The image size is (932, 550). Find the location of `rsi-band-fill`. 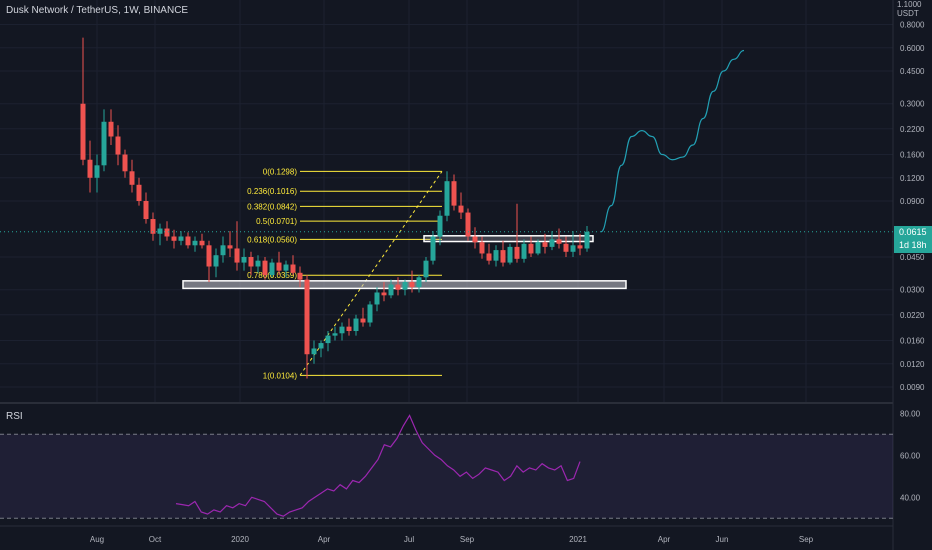

rsi-band-fill is located at coordinates (446, 476).